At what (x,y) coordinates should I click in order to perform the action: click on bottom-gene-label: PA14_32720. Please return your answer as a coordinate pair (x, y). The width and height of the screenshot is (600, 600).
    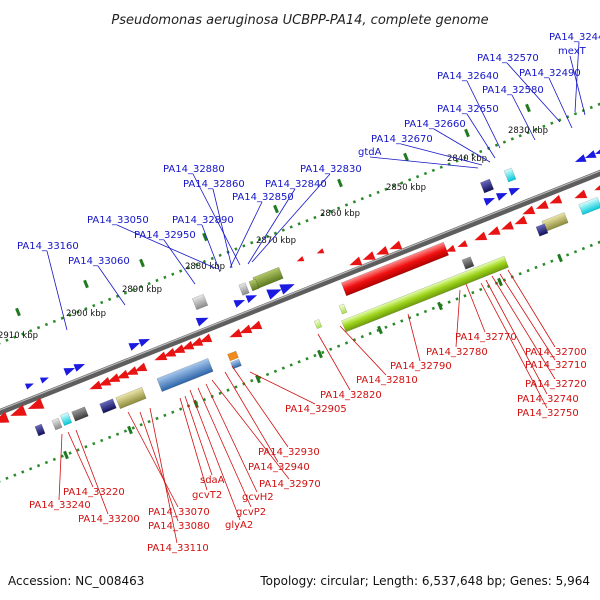
    Looking at the image, I should click on (556, 384).